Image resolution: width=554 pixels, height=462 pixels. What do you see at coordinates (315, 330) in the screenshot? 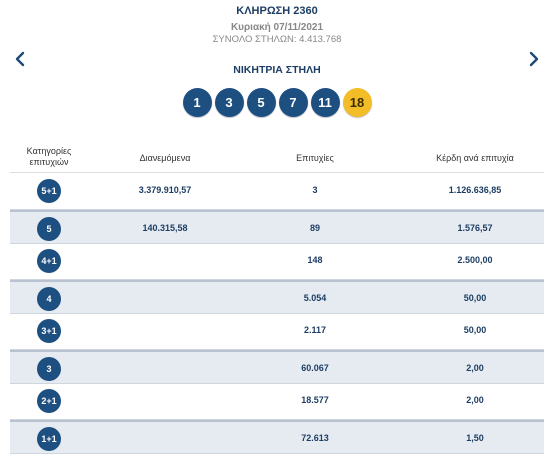
I see `winners-count: 2.117` at bounding box center [315, 330].